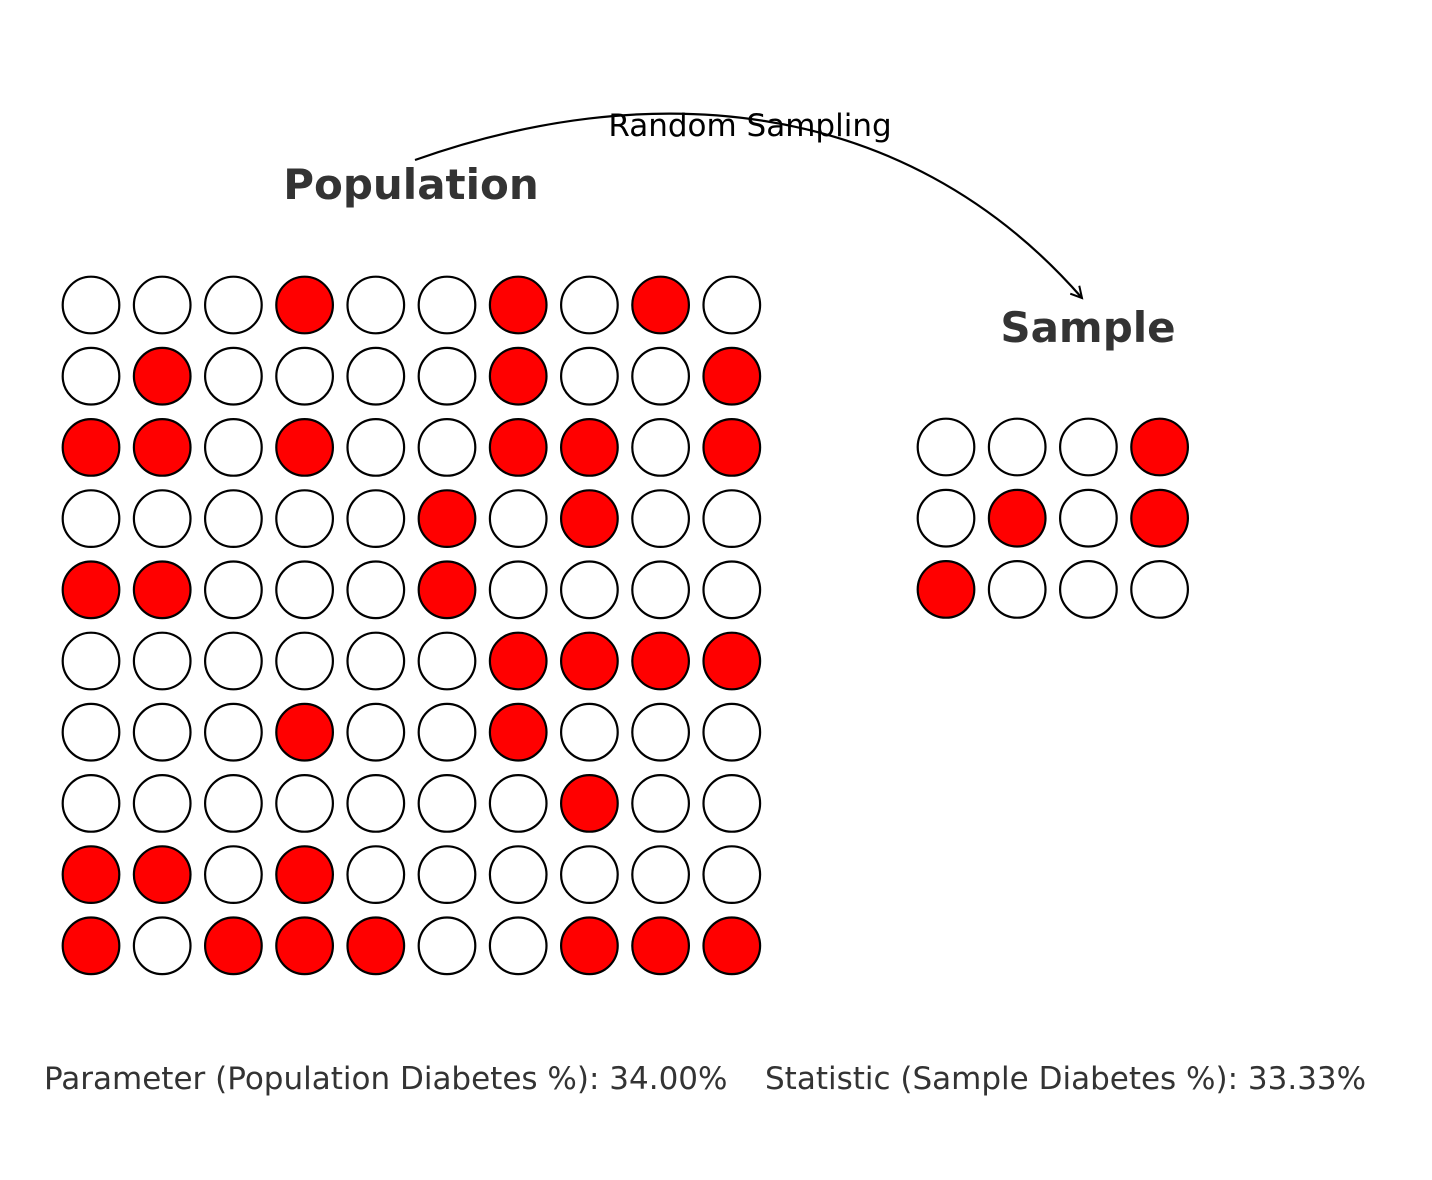  What do you see at coordinates (748, 205) in the screenshot?
I see `random-sampling-arrow` at bounding box center [748, 205].